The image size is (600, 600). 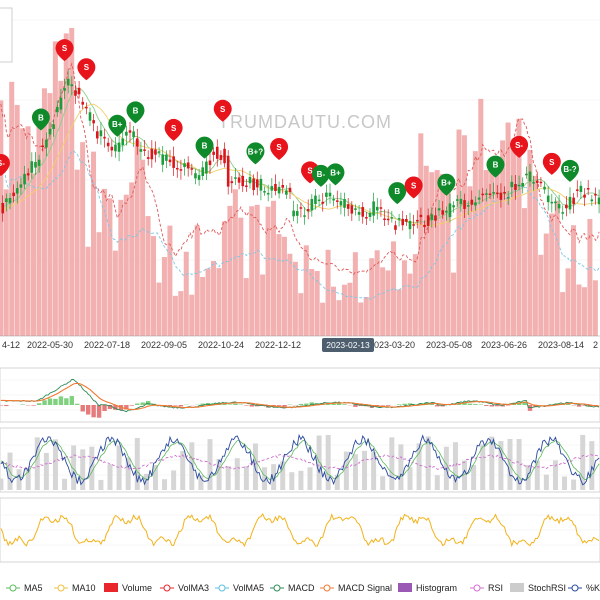 What do you see at coordinates (519, 145) in the screenshot?
I see `signal-label: S-` at bounding box center [519, 145].